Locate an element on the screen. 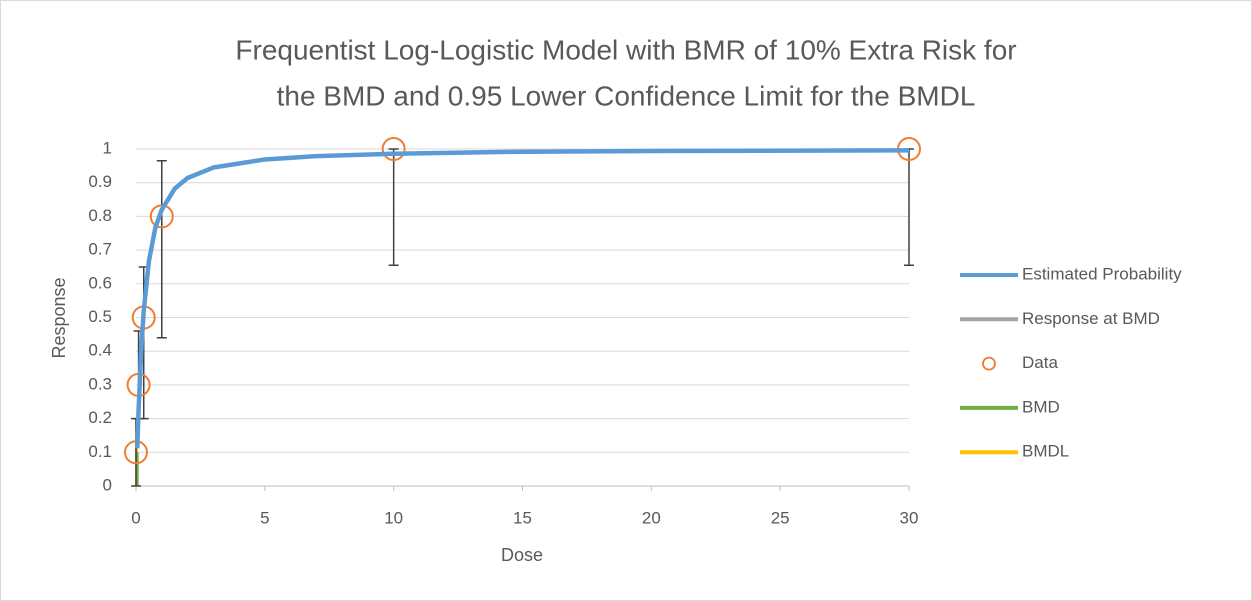 The image size is (1252, 601). y-axis-title: Response is located at coordinates (59, 317).